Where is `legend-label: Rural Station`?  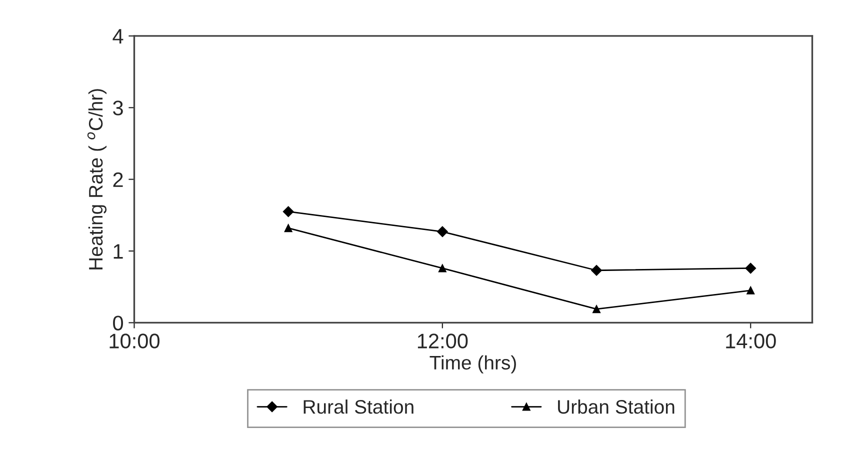
legend-label: Rural Station is located at coordinates (359, 406).